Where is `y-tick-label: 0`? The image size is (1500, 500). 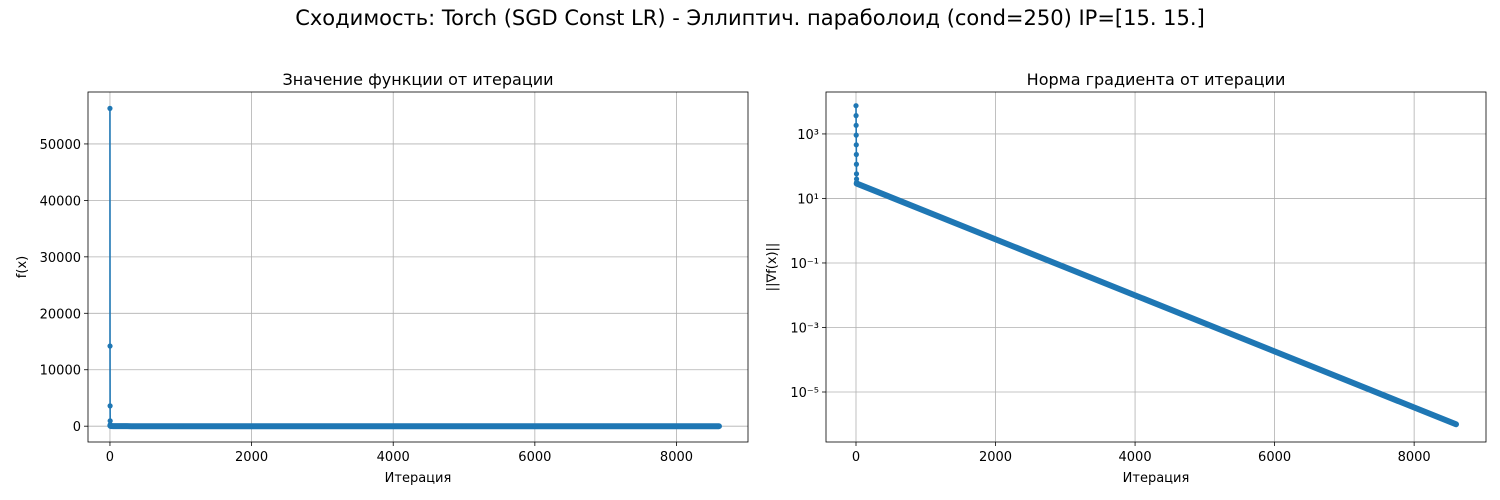
y-tick-label: 0 is located at coordinates (77, 427).